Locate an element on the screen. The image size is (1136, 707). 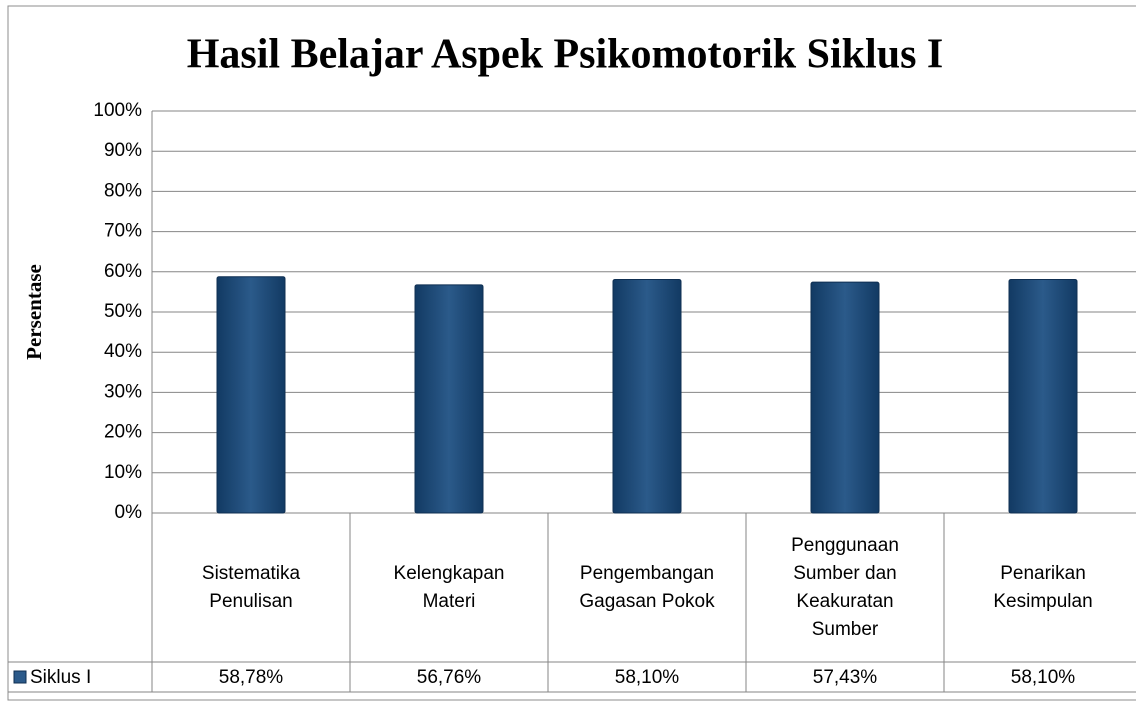
y-tick-label: 90% is located at coordinates (123, 150).